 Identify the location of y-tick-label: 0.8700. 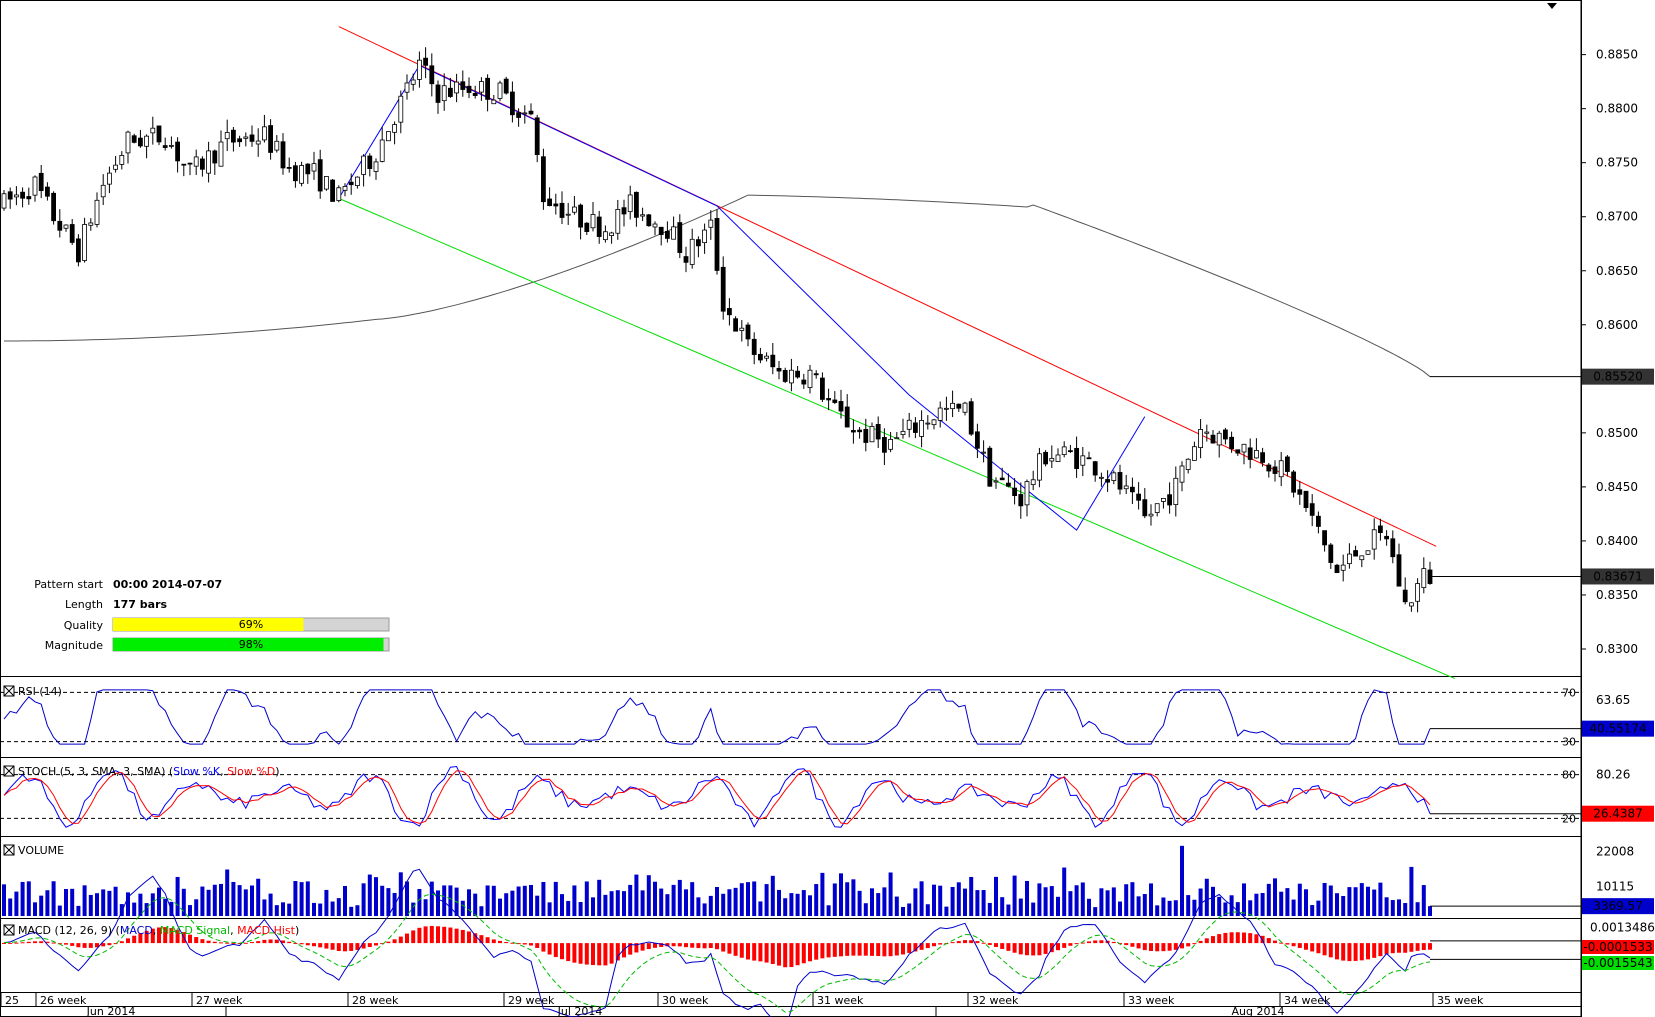
(1617, 217).